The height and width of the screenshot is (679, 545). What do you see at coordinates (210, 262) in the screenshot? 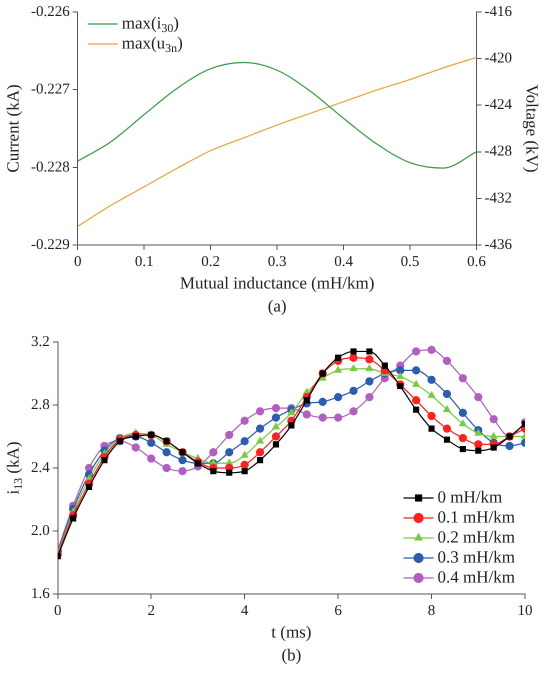
I see `x-tick-label: 0.2` at bounding box center [210, 262].